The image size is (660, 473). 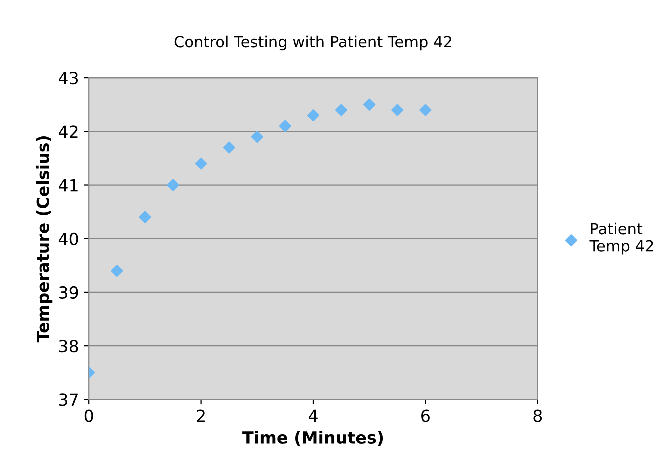 I want to click on y-tick-label: 40, so click(x=68, y=239).